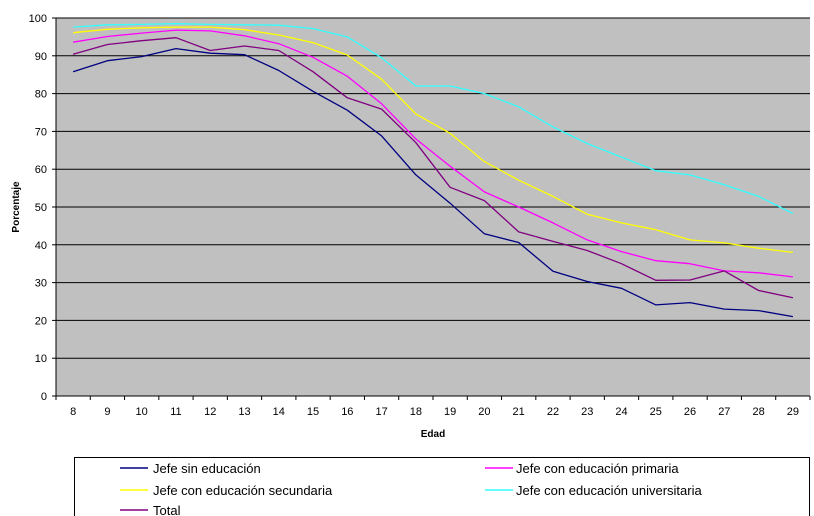 The width and height of the screenshot is (814, 516). What do you see at coordinates (41, 246) in the screenshot?
I see `y-tick-label: 40` at bounding box center [41, 246].